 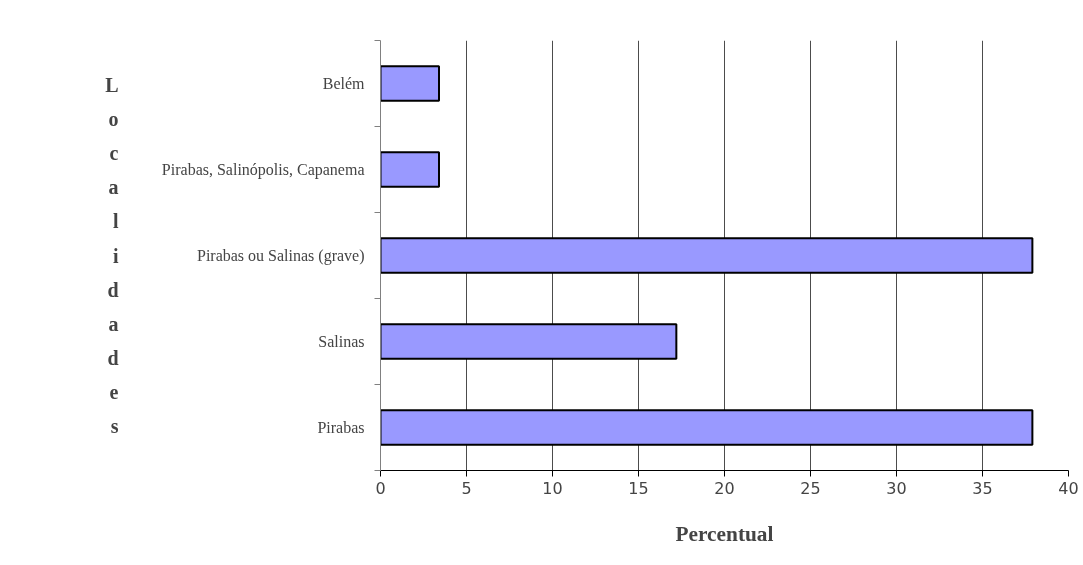 I want to click on x-tick-label: 0, so click(x=380, y=488).